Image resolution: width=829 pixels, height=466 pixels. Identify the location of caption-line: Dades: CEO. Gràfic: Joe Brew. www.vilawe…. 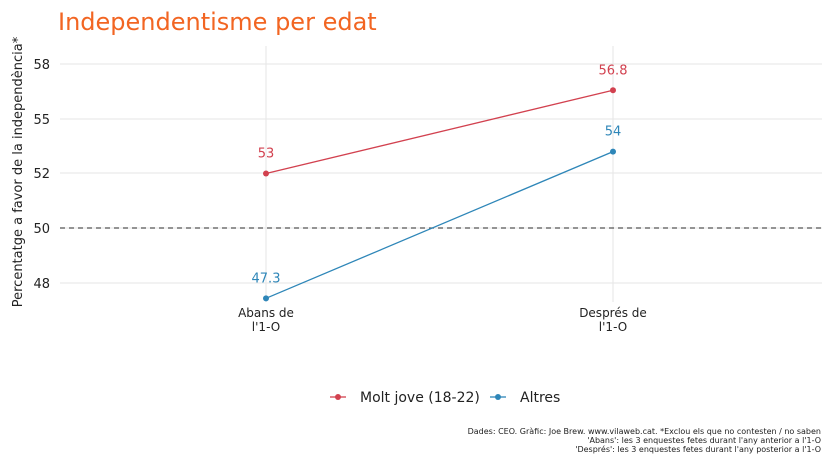
(644, 431).